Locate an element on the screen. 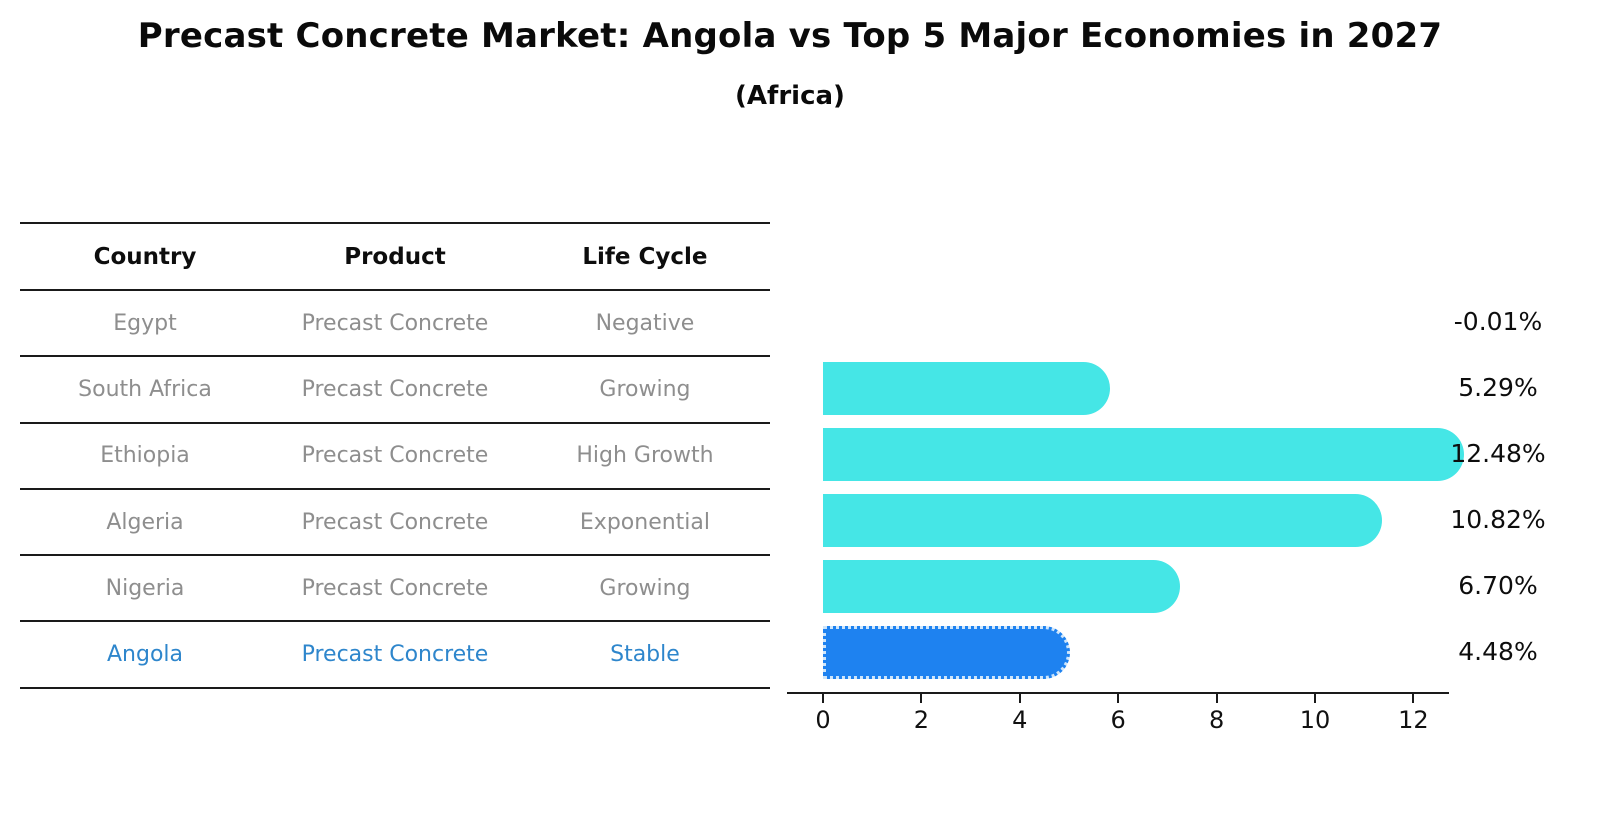  bar-south-africa is located at coordinates (967, 388).